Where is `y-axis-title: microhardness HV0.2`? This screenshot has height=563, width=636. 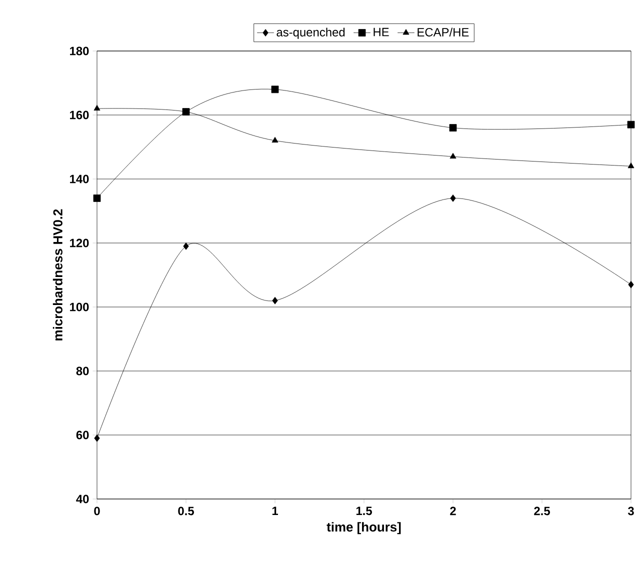
y-axis-title: microhardness HV0.2 is located at coordinates (57, 274).